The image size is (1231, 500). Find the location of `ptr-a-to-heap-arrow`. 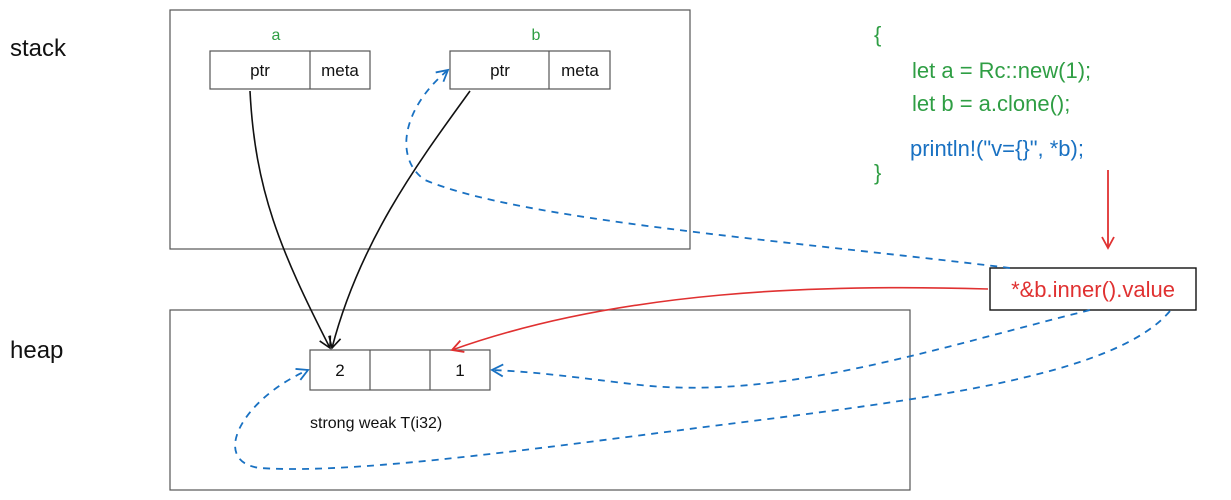

ptr-a-to-heap-arrow is located at coordinates (290, 220).